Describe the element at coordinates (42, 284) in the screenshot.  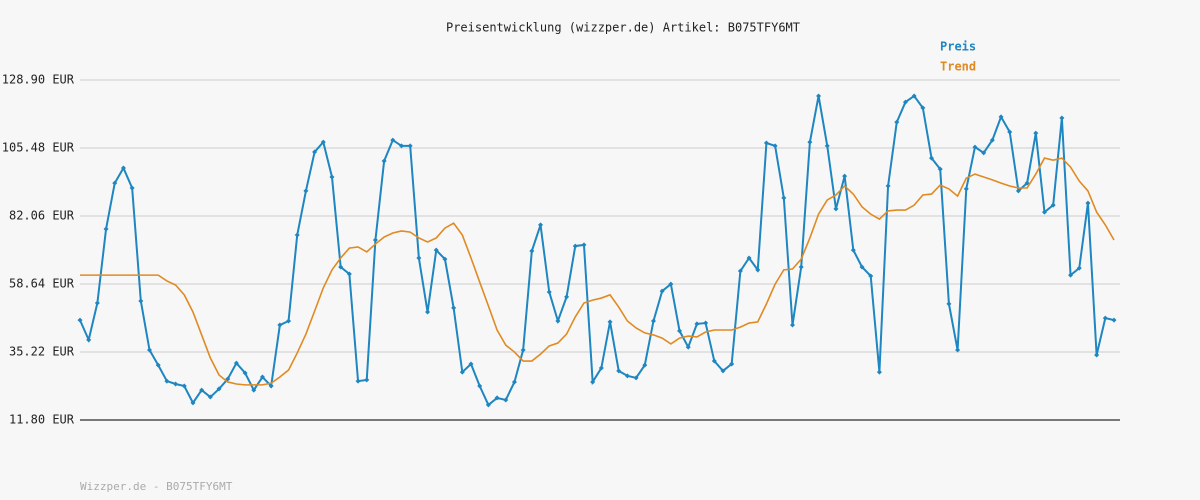
I see `y-tick-label: 58.64 EUR` at that location.